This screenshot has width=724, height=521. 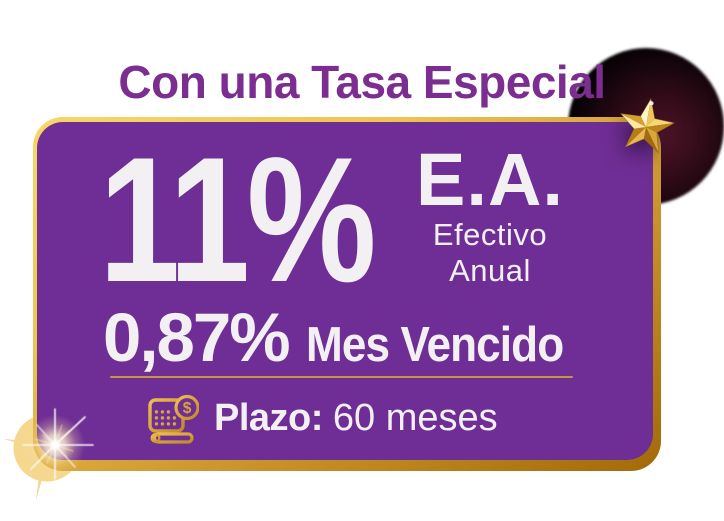 I want to click on monthly-rate-value: 0,87%, so click(x=197, y=337).